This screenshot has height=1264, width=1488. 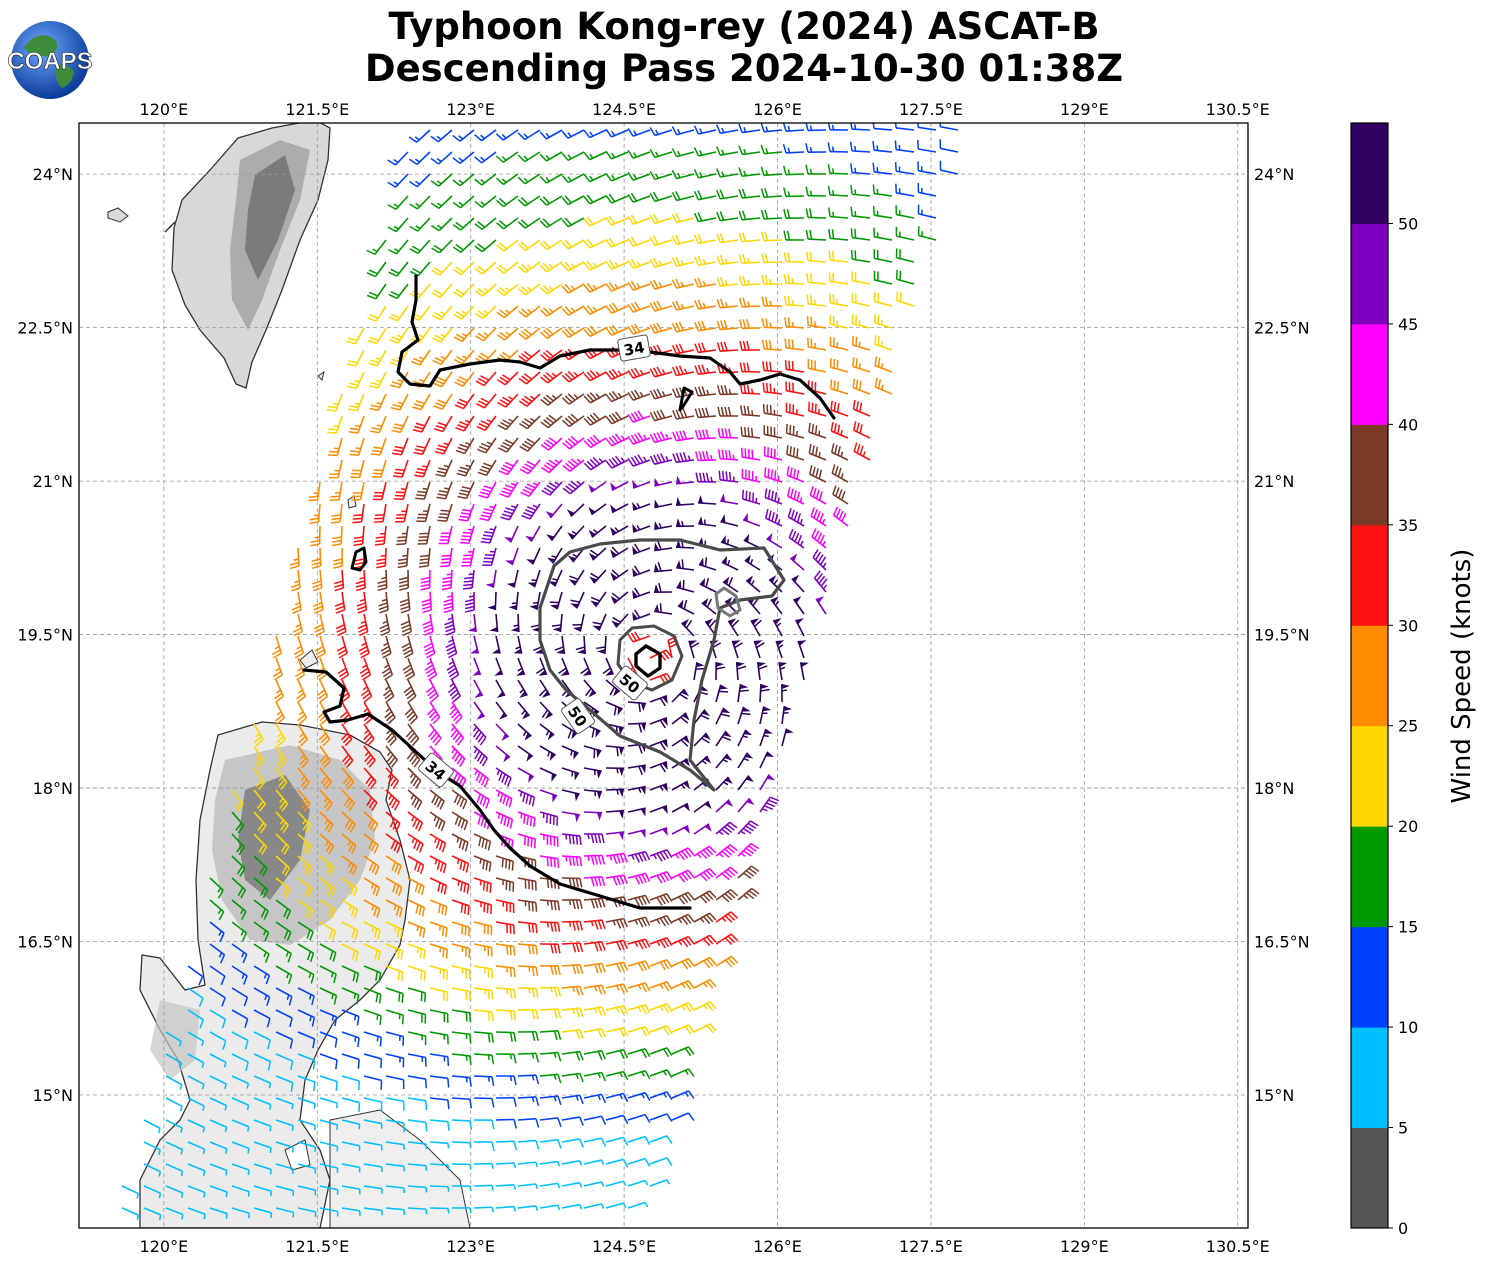 I want to click on colorbar-segment, so click(x=1369, y=575).